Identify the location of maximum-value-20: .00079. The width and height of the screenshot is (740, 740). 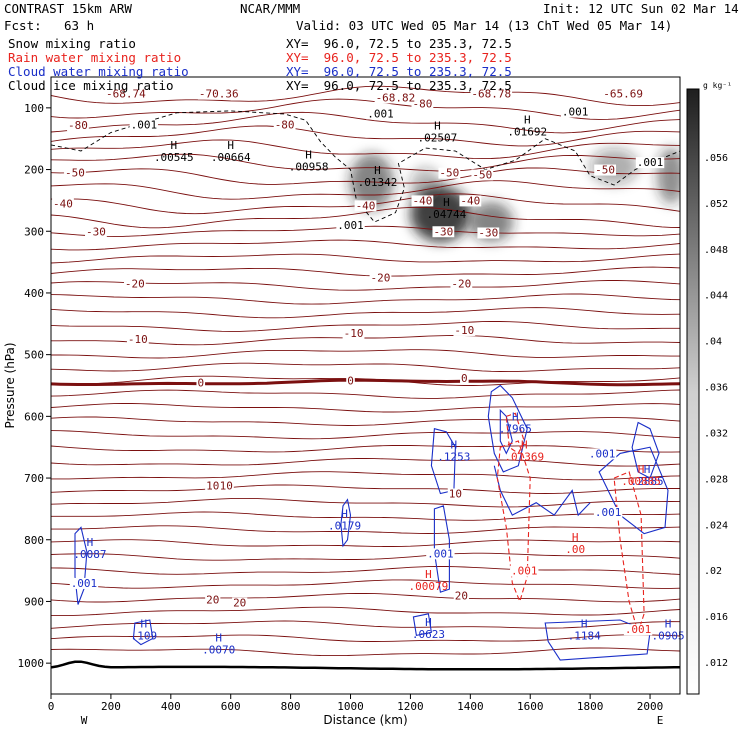
(429, 586).